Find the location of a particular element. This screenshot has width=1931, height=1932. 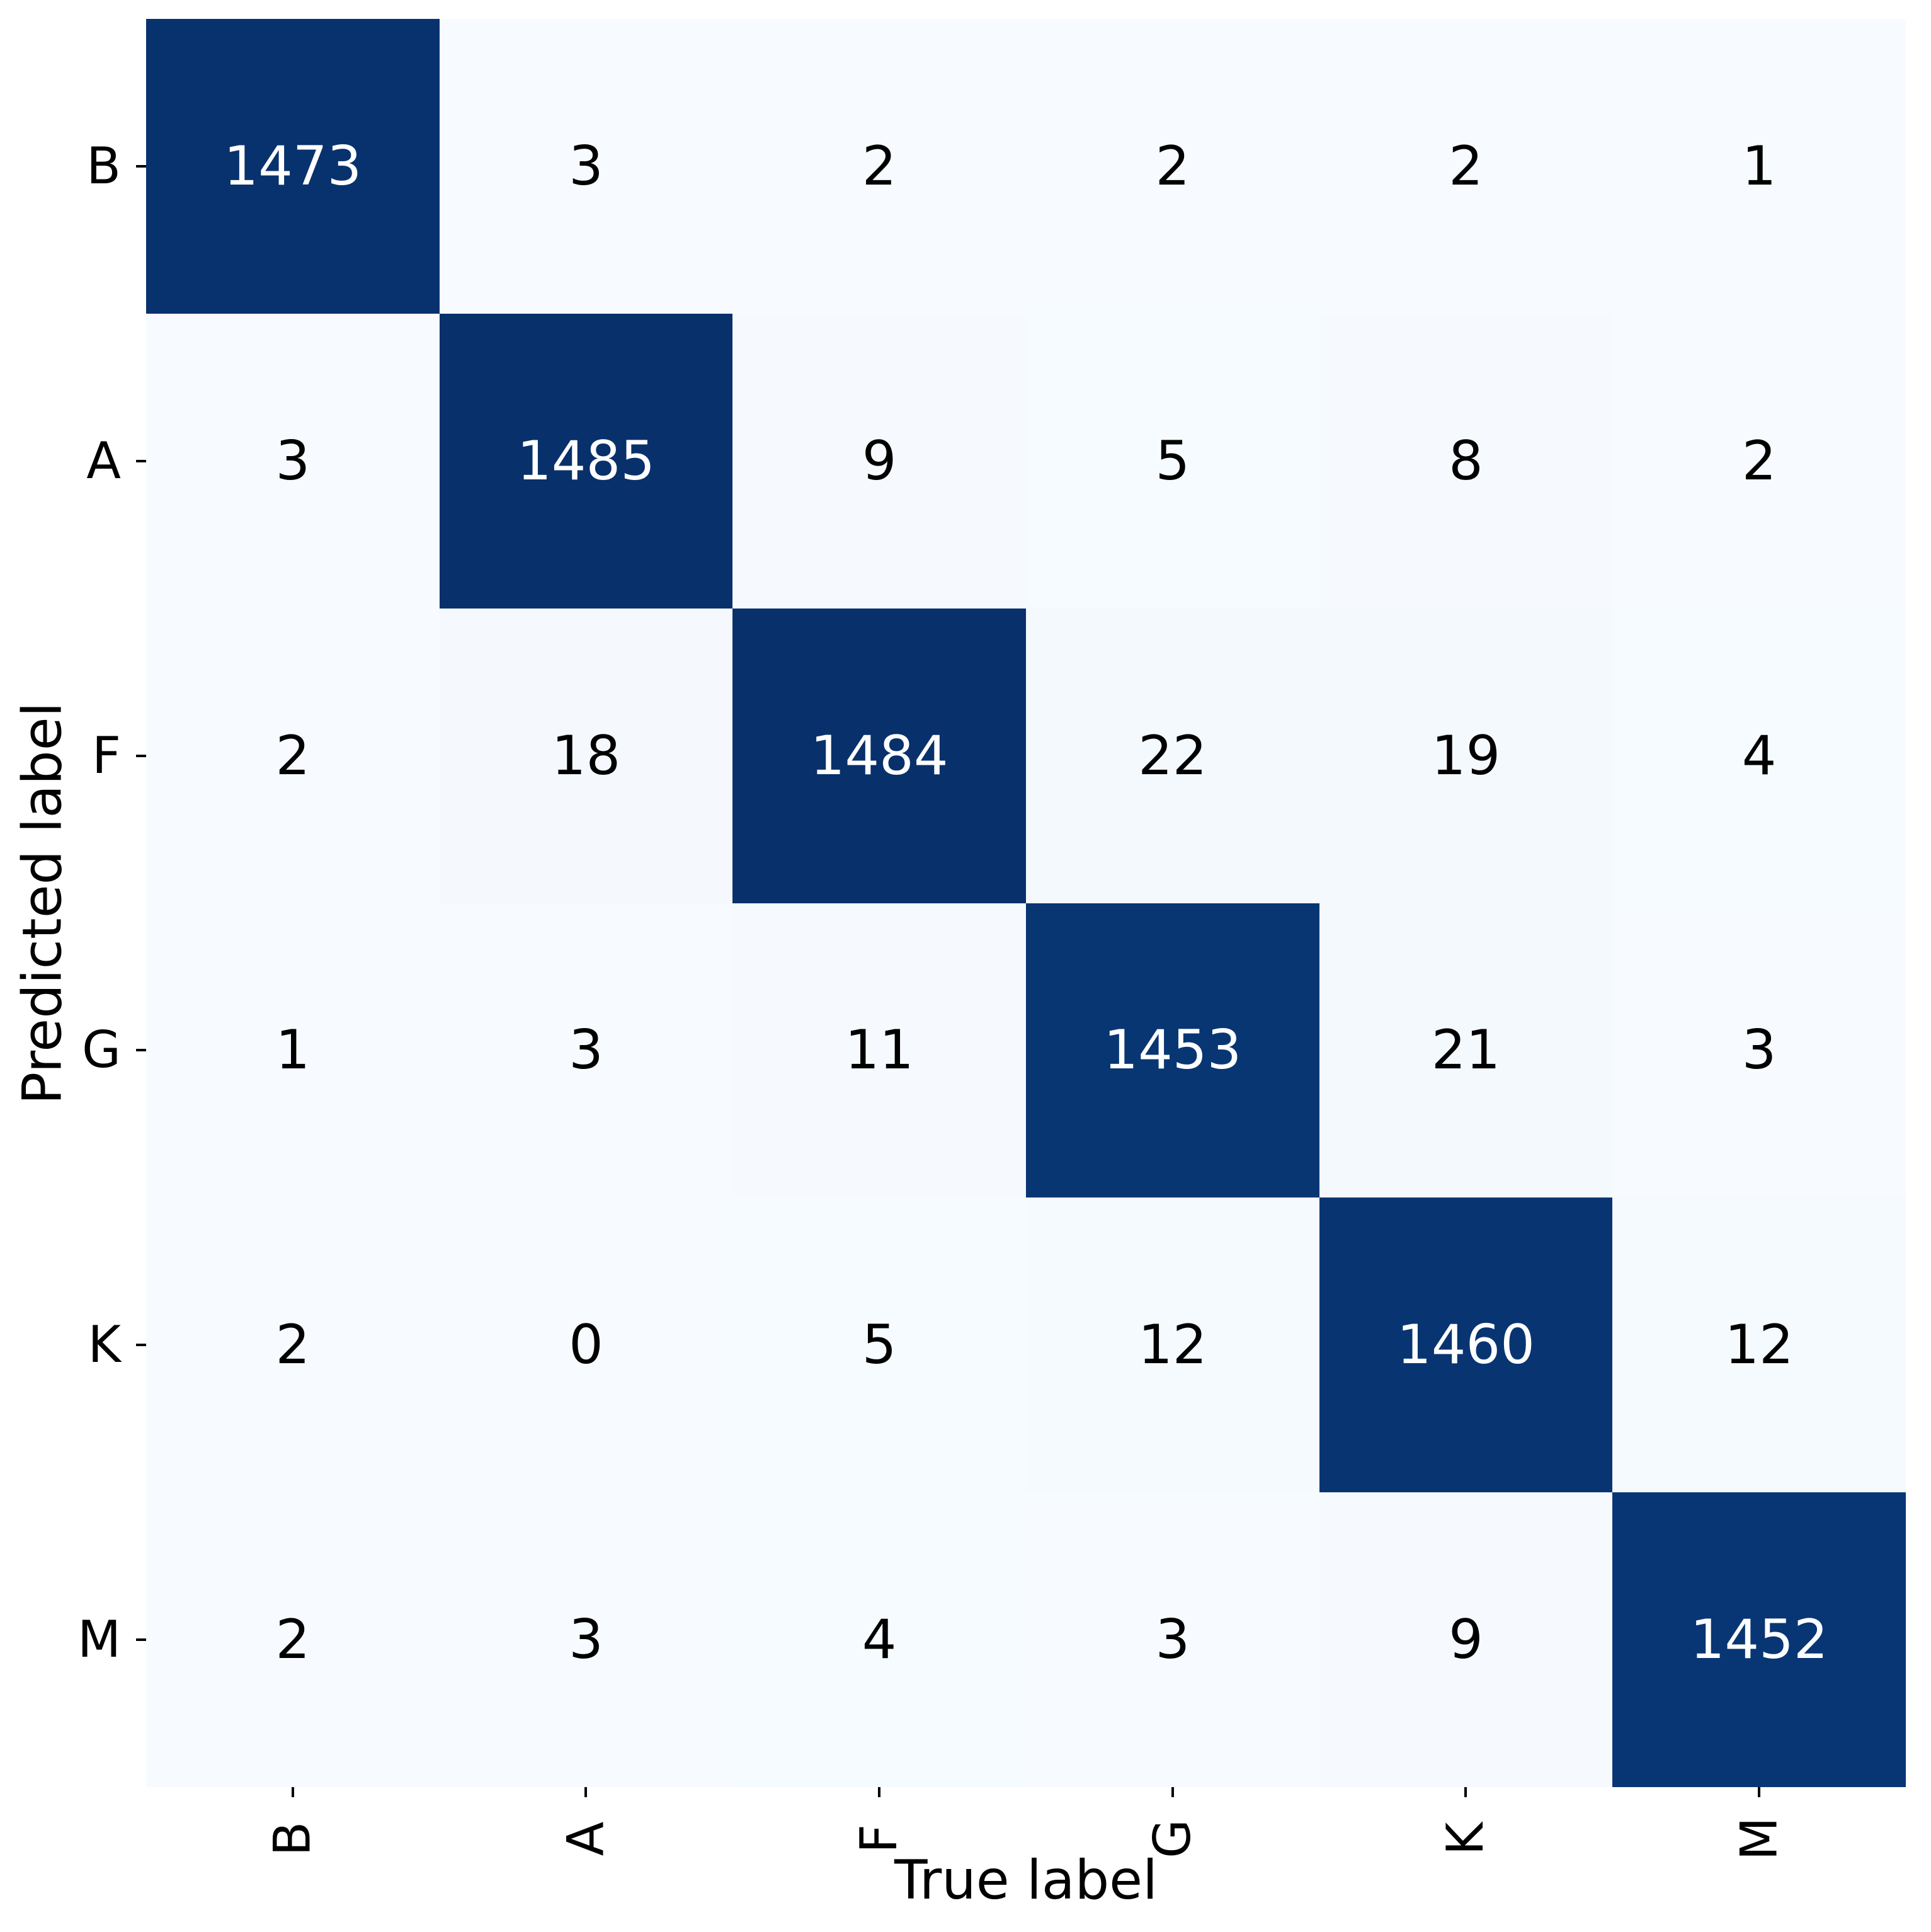

matrix-cell-A-A: 1485 is located at coordinates (586, 461).